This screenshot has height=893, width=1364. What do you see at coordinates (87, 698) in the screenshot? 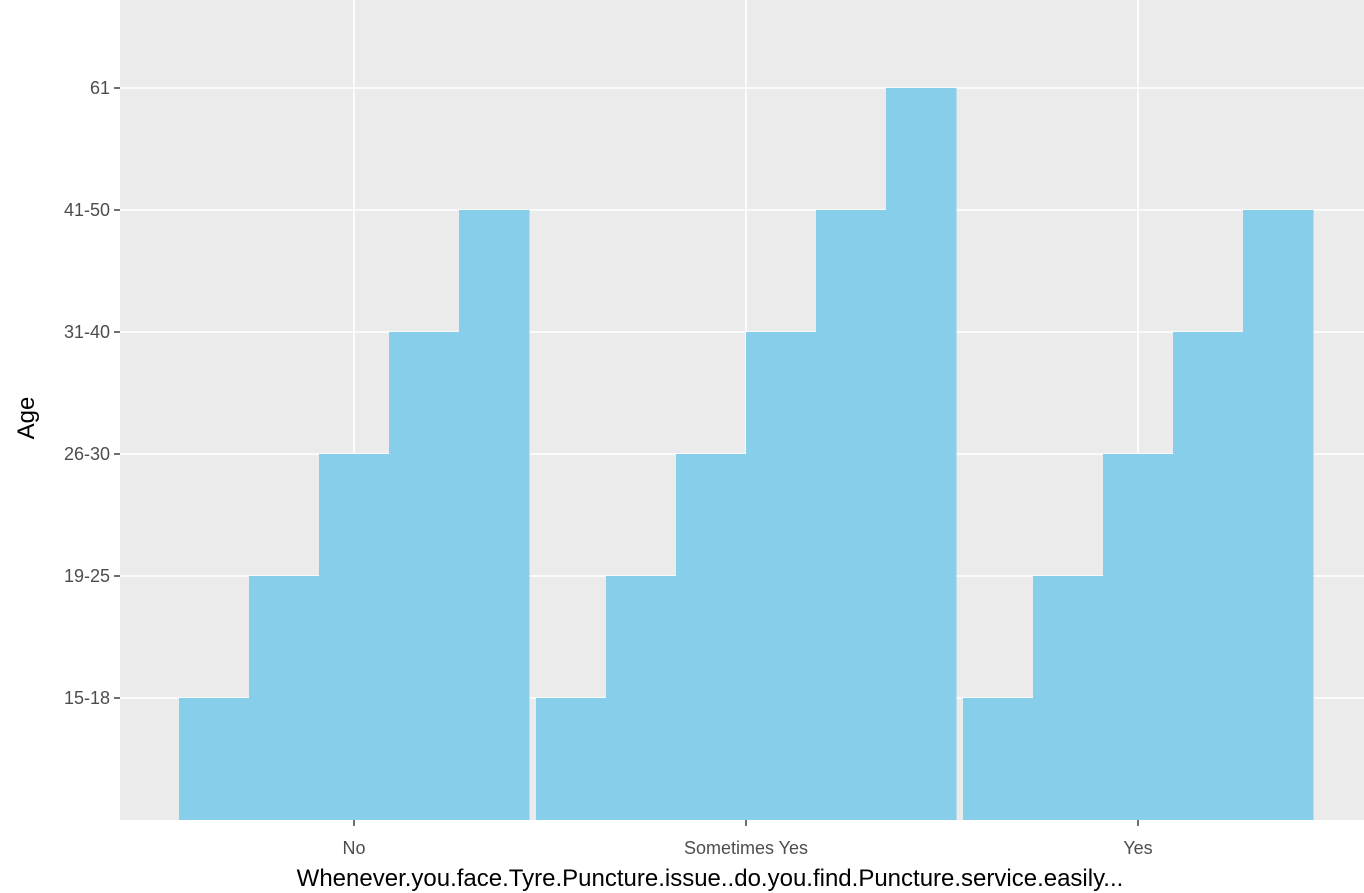
I see `y-tick-label: 15-18` at bounding box center [87, 698].